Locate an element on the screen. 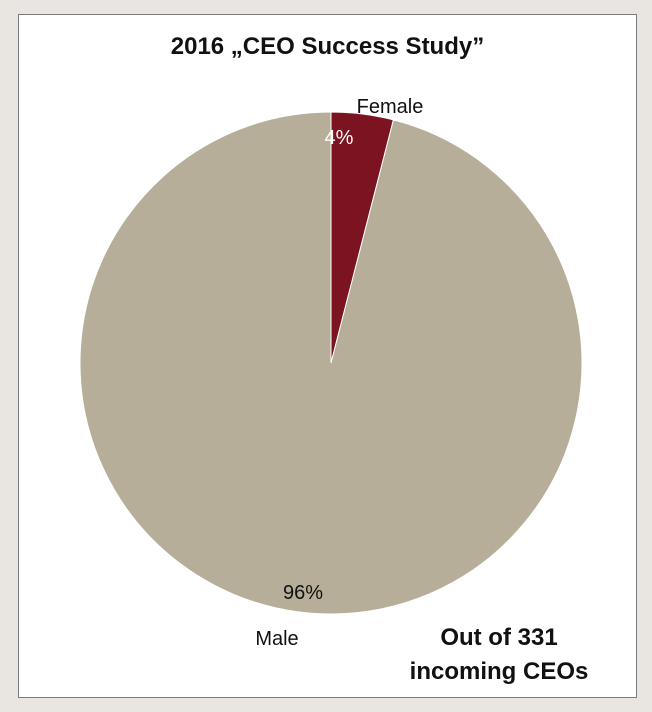 The height and width of the screenshot is (712, 652). slice-category-label-male: Male is located at coordinates (276, 639).